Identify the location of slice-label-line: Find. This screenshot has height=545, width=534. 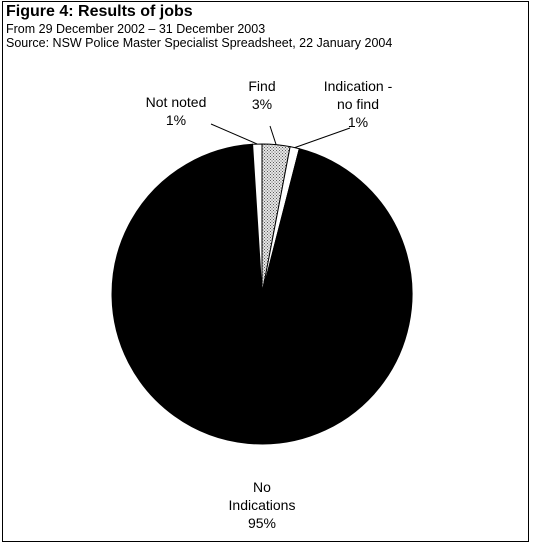
(261, 86).